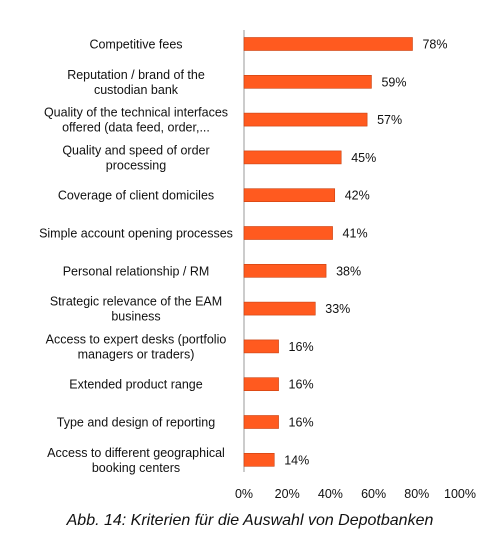 This screenshot has height=557, width=500. Describe the element at coordinates (393, 82) in the screenshot. I see `value-label: 59%` at that location.